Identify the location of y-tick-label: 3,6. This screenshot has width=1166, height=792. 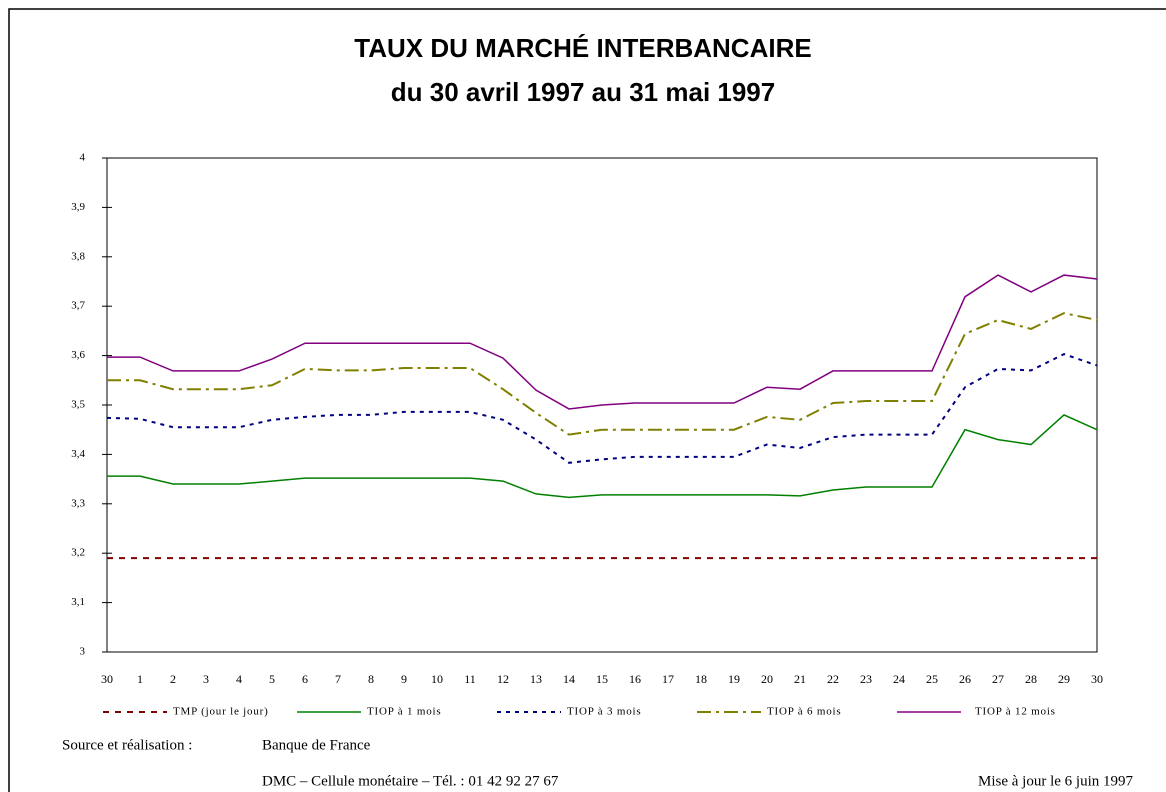
(78, 355).